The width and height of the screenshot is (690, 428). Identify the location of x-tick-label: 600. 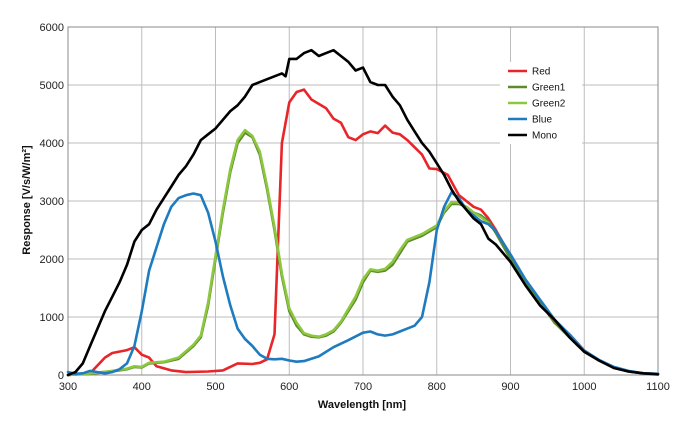
(289, 387).